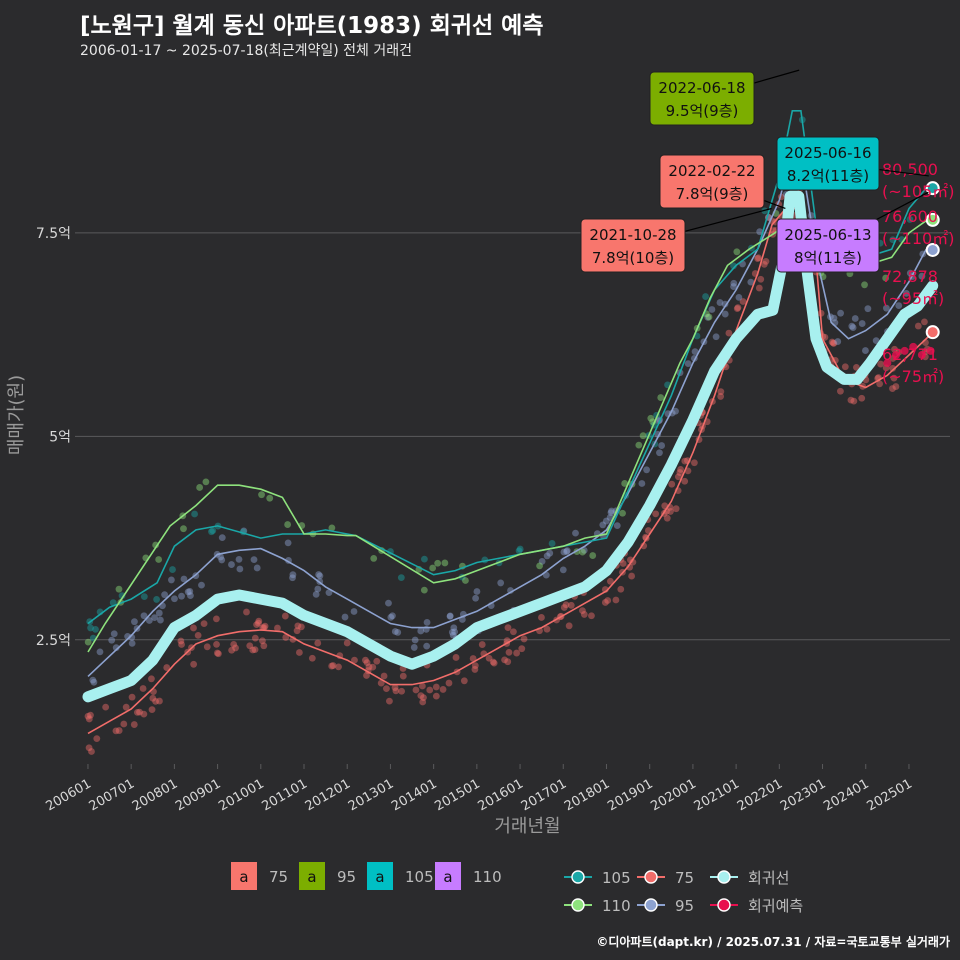 This screenshot has height=960, width=960. What do you see at coordinates (918, 238) in the screenshot?
I see `forecast-area-label: (~110㎡)` at bounding box center [918, 238].